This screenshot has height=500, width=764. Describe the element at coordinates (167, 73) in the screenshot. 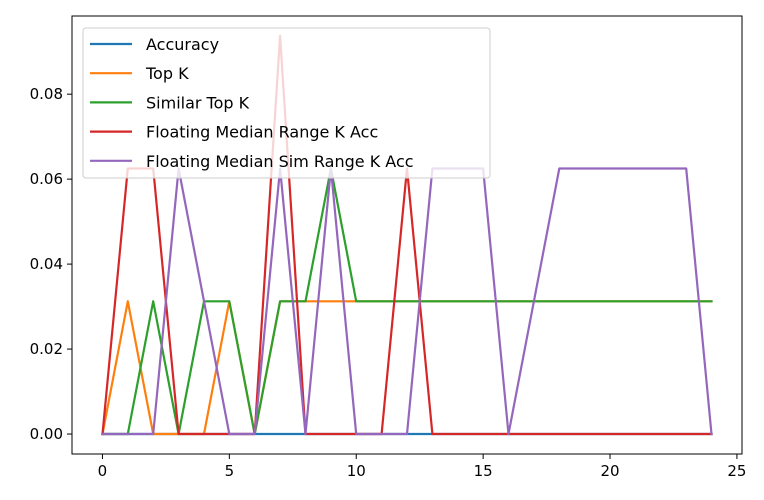

I see `legend-label-2: Top K` at that location.